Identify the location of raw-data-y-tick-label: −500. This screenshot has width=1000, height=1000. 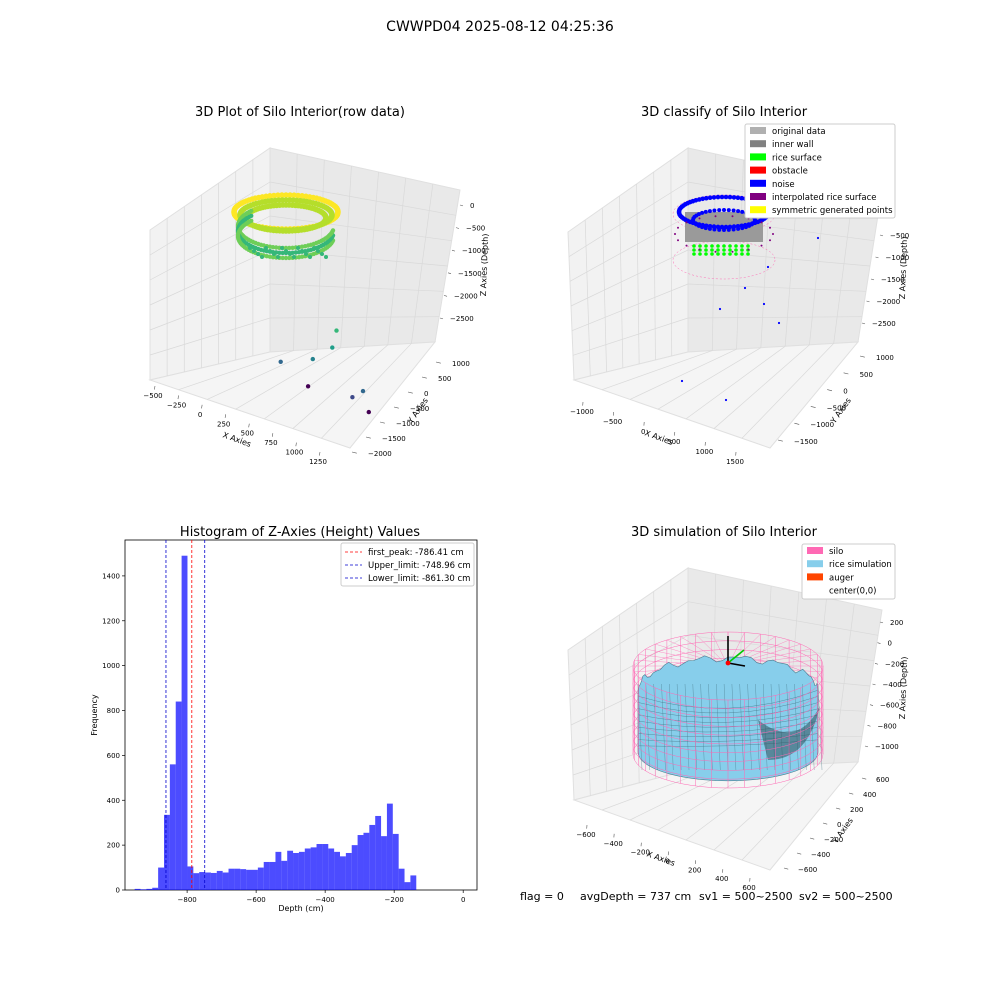
(419, 409).